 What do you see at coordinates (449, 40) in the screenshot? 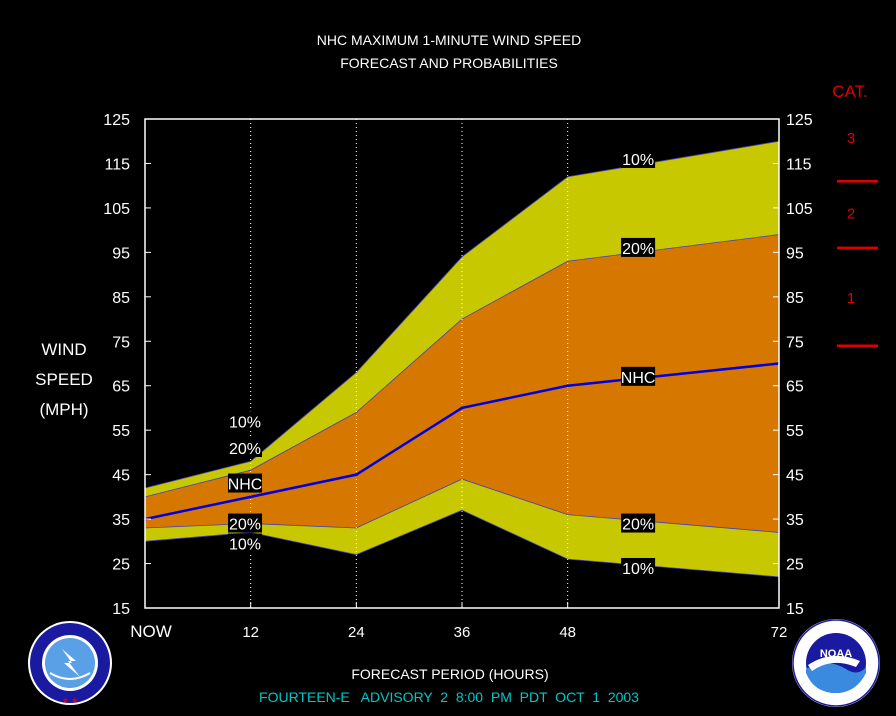
I see `chart-title: NHC MAXIMUM 1-MINUTE WIND SPEED` at bounding box center [449, 40].